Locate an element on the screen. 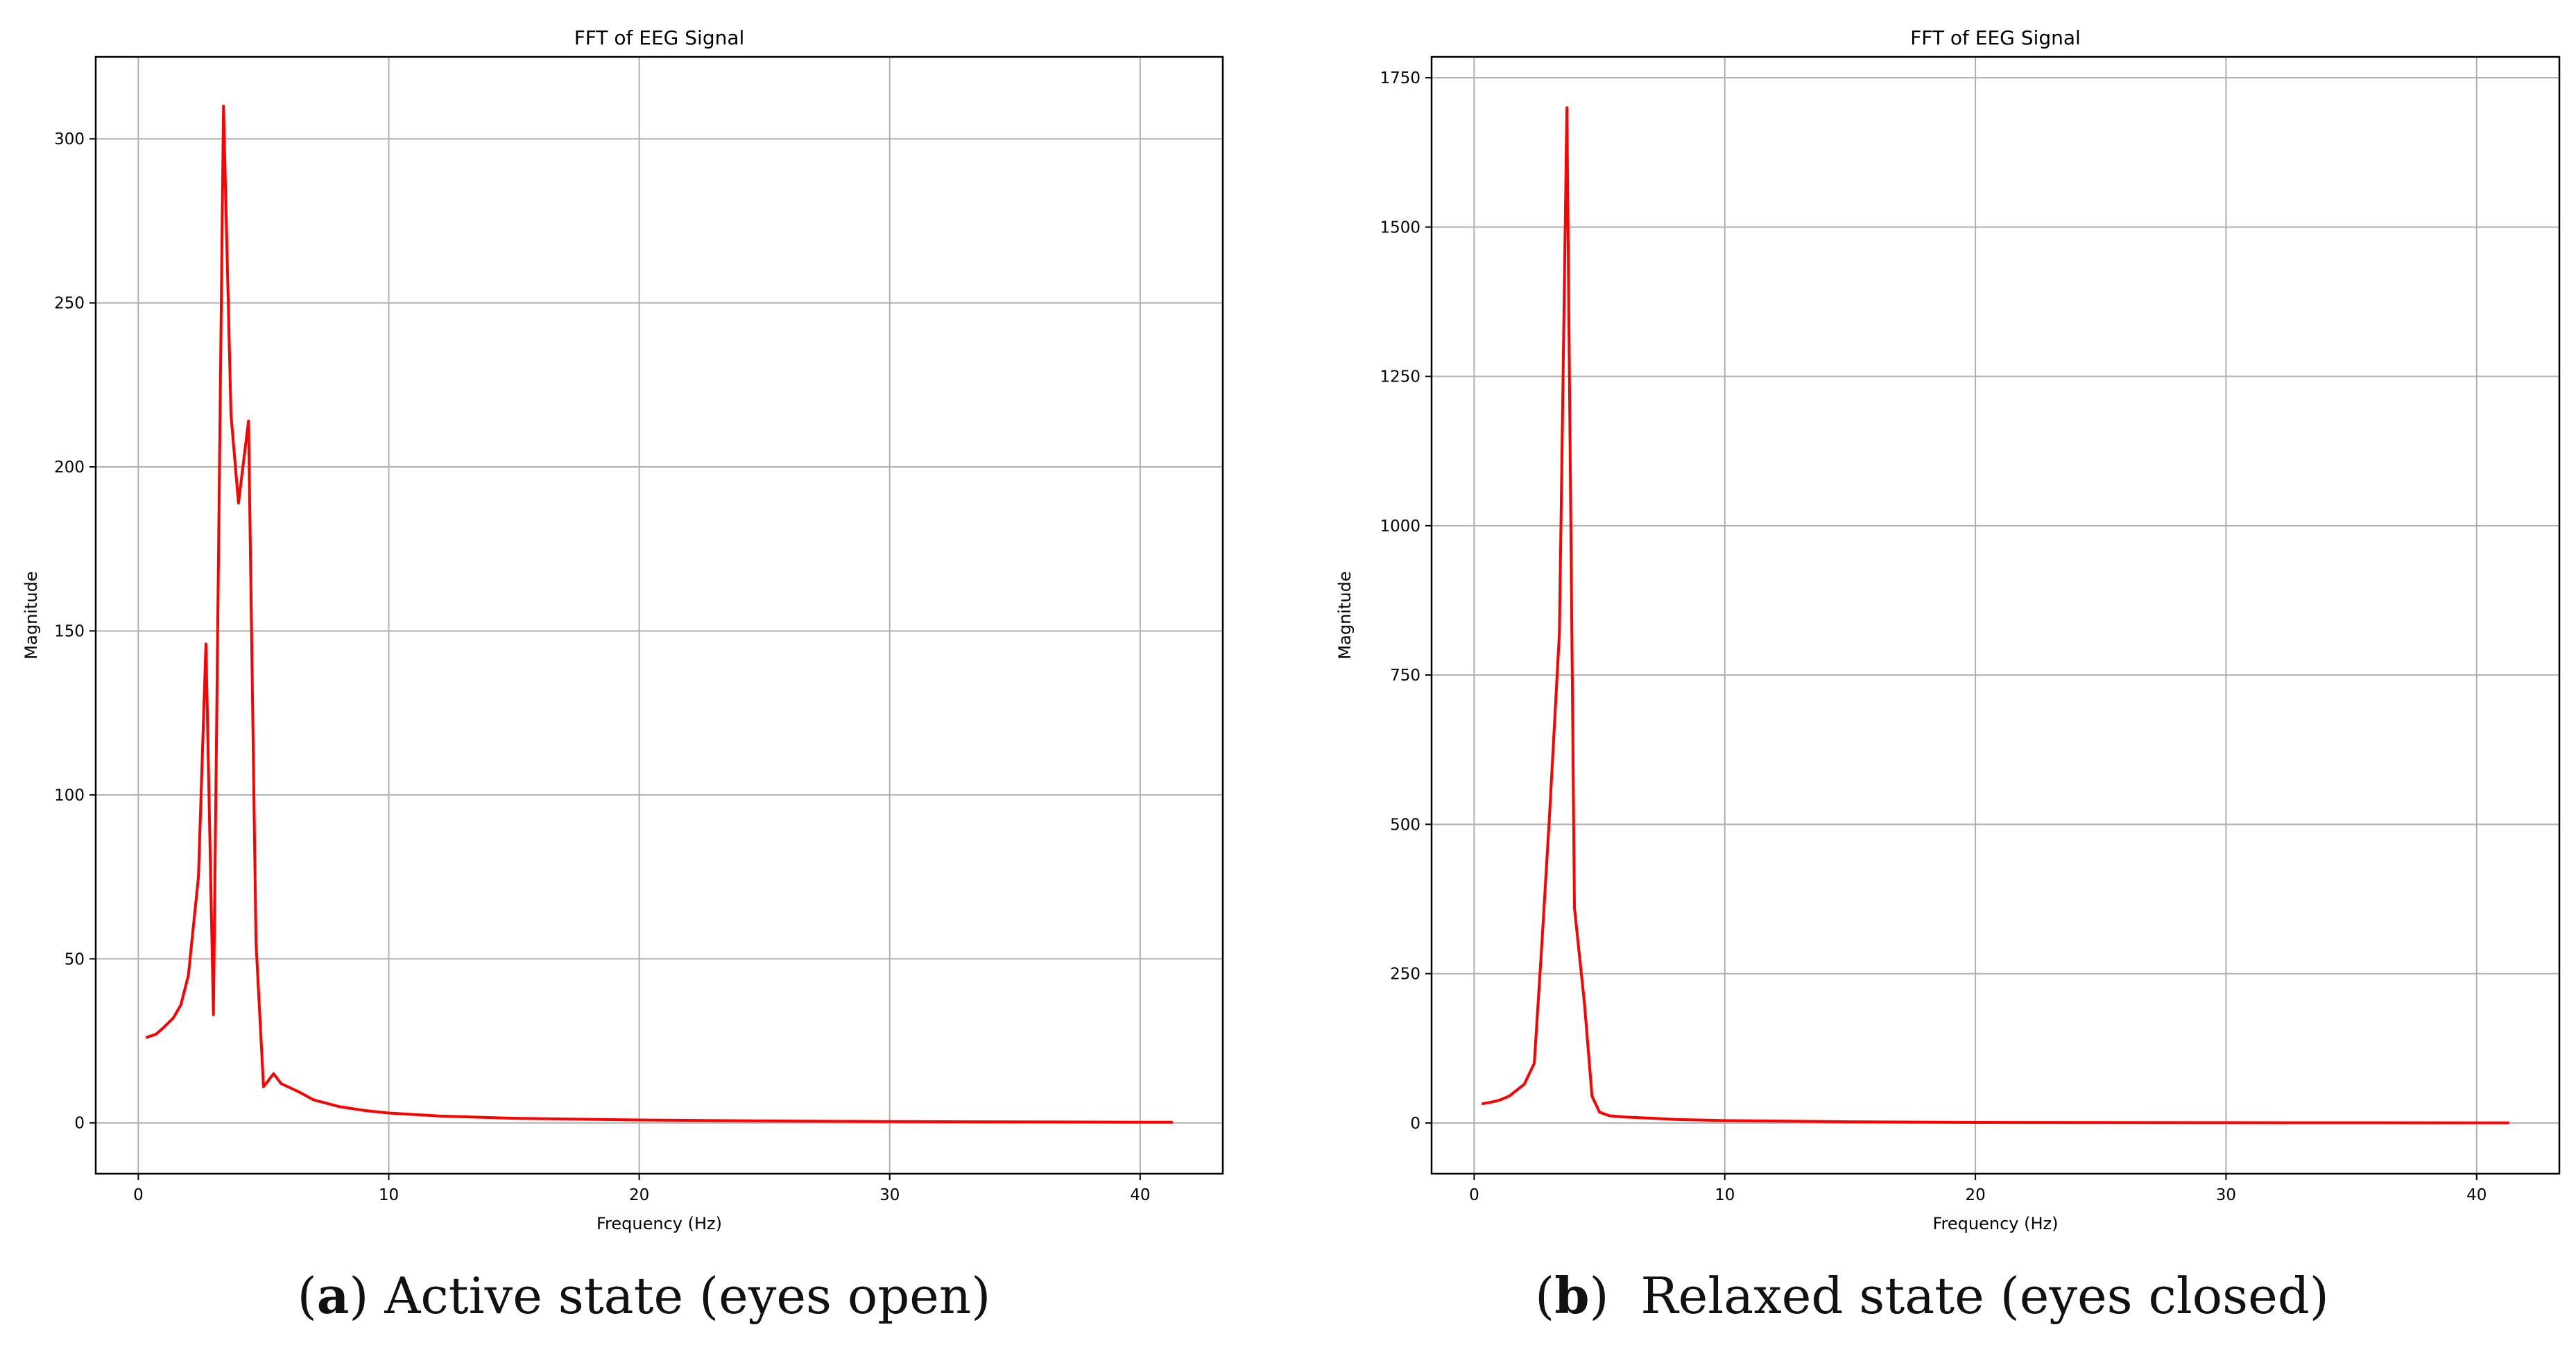 The width and height of the screenshot is (2576, 1352). y-tick-label-a-100: 100 is located at coordinates (69, 796).